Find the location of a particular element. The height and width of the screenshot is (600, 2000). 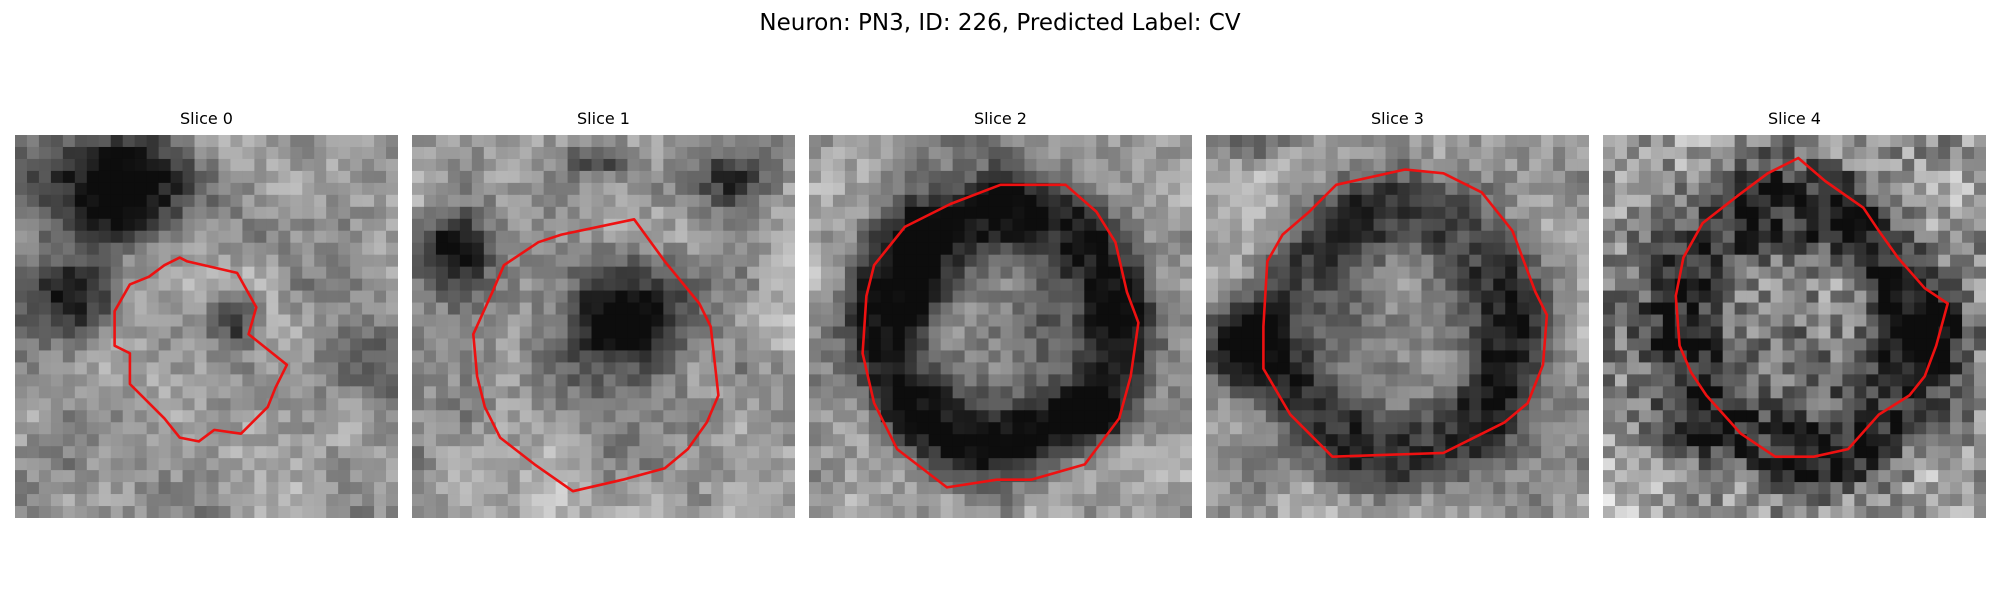

slice-panel-0: Slice 0 is located at coordinates (206, 313).